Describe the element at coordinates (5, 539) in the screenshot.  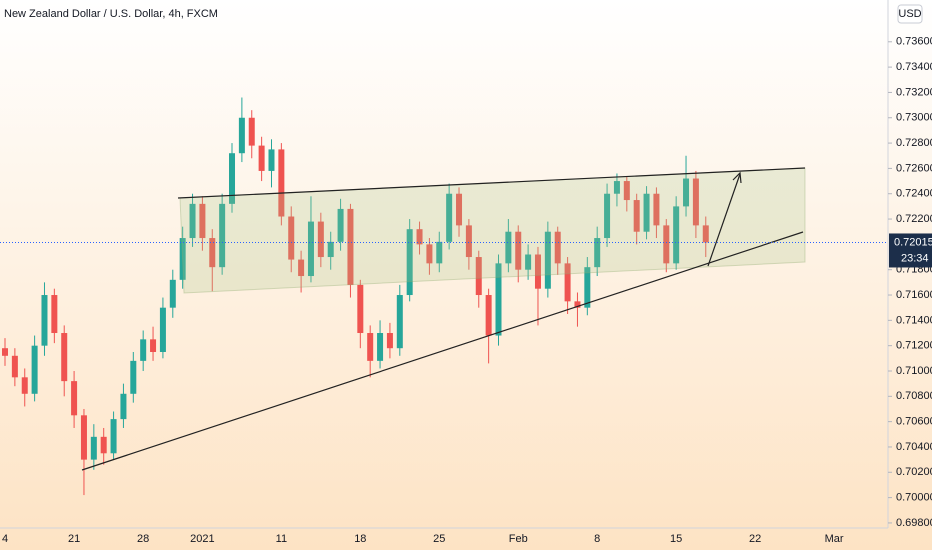
I see `x-tick-label: 4` at that location.